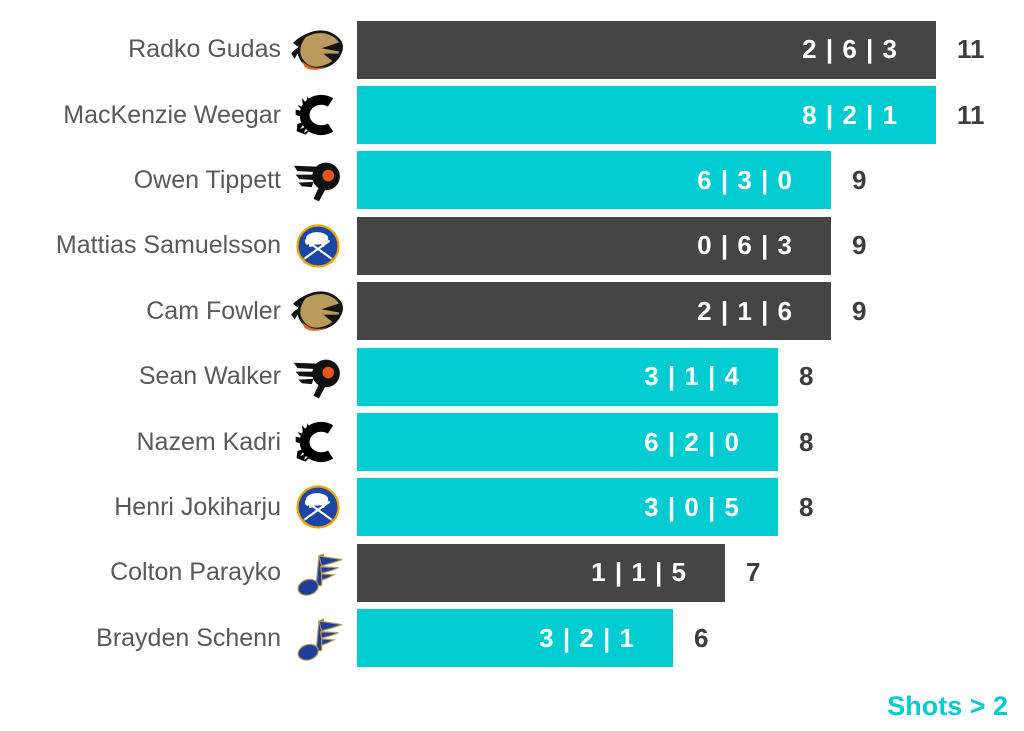 Image resolution: width=1024 pixels, height=731 pixels. I want to click on player-row: Colton Parayko 1 | 1 | 5 7, so click(512, 572).